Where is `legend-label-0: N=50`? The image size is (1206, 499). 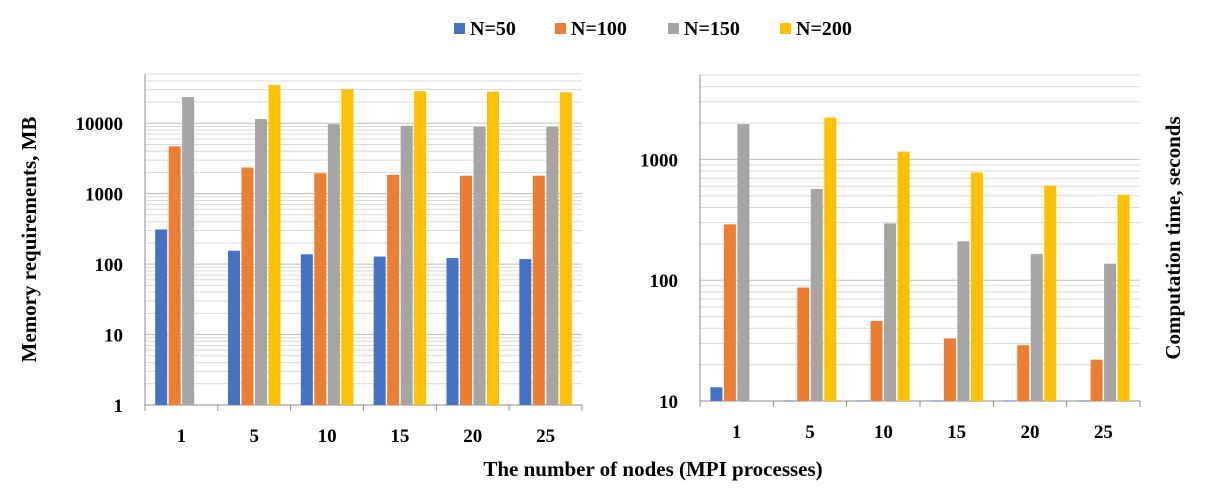
legend-label-0: N=50 is located at coordinates (493, 29).